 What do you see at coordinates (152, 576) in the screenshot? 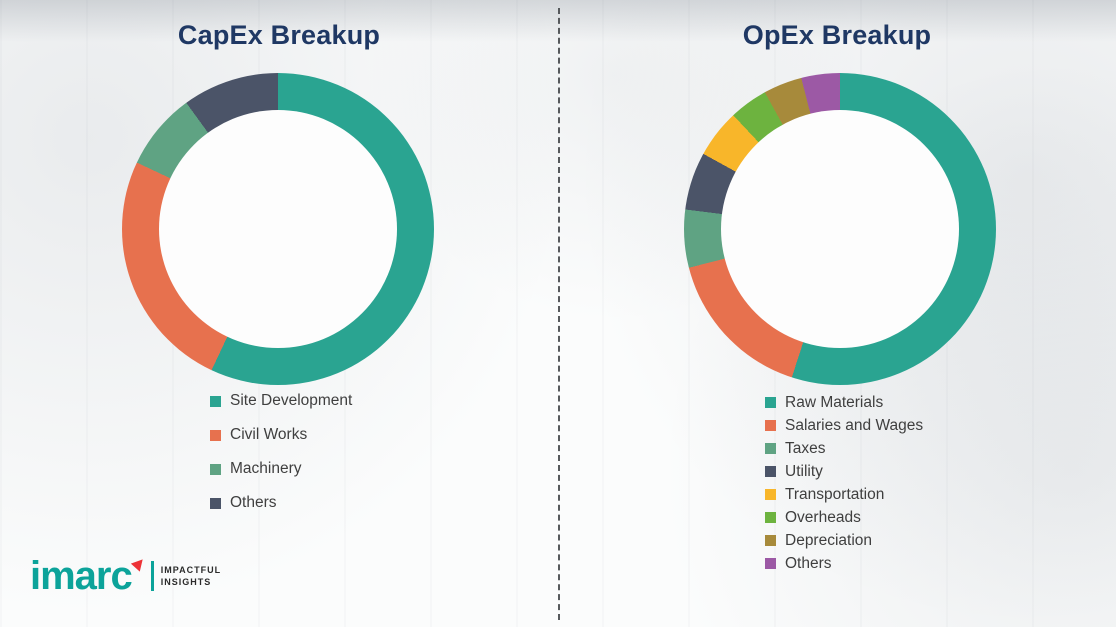
I see `logo-divider-bar` at bounding box center [152, 576].